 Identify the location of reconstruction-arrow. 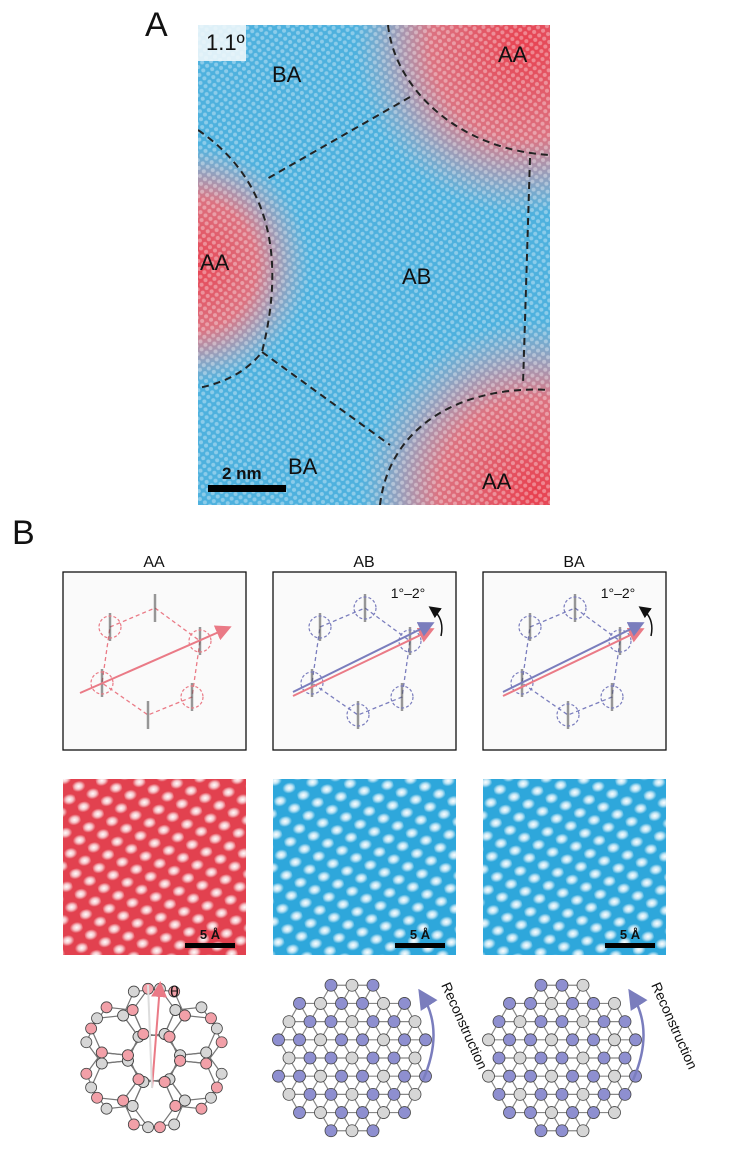
(638, 1034).